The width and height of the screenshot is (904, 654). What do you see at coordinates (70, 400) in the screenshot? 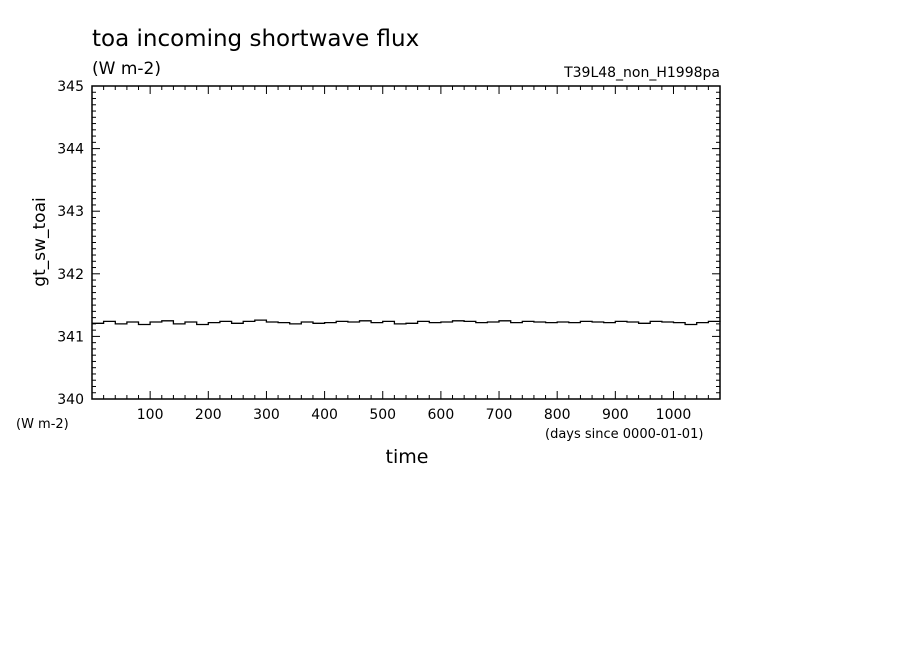
I see `y-tick-label: 340` at bounding box center [70, 400].